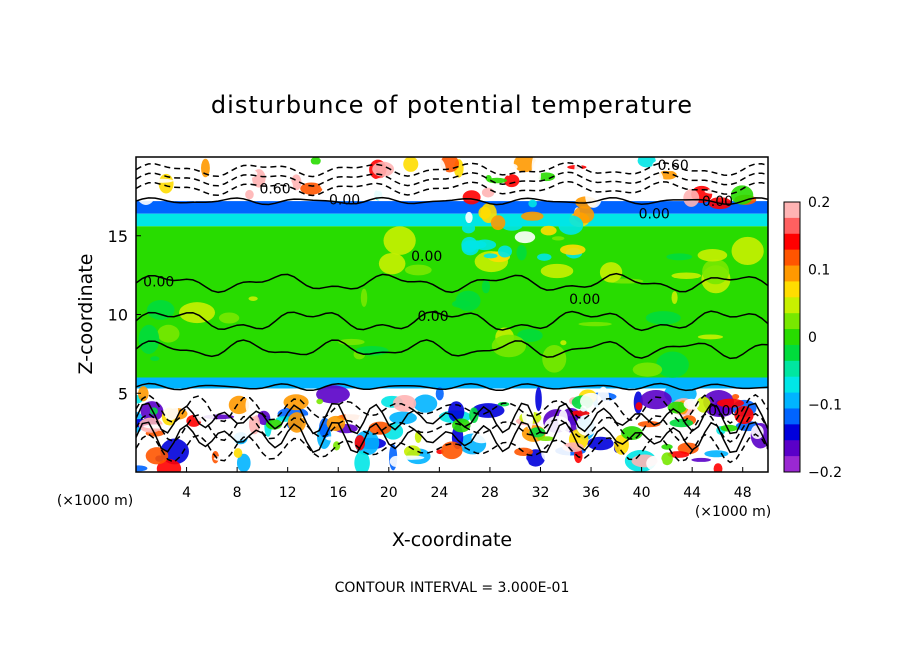 The height and width of the screenshot is (654, 904). Describe the element at coordinates (439, 493) in the screenshot. I see `x-tick-label: 24` at that location.